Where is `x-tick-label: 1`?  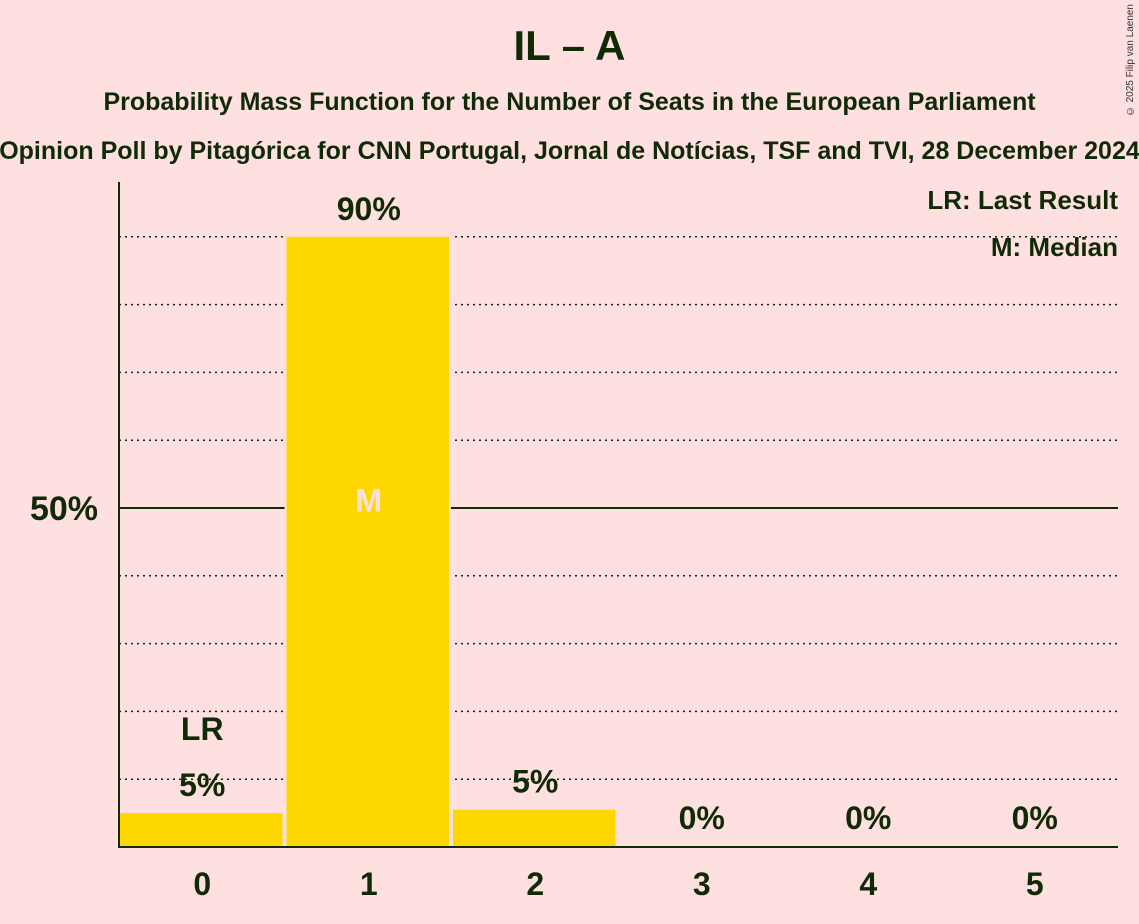
x-tick-label: 1 is located at coordinates (369, 884).